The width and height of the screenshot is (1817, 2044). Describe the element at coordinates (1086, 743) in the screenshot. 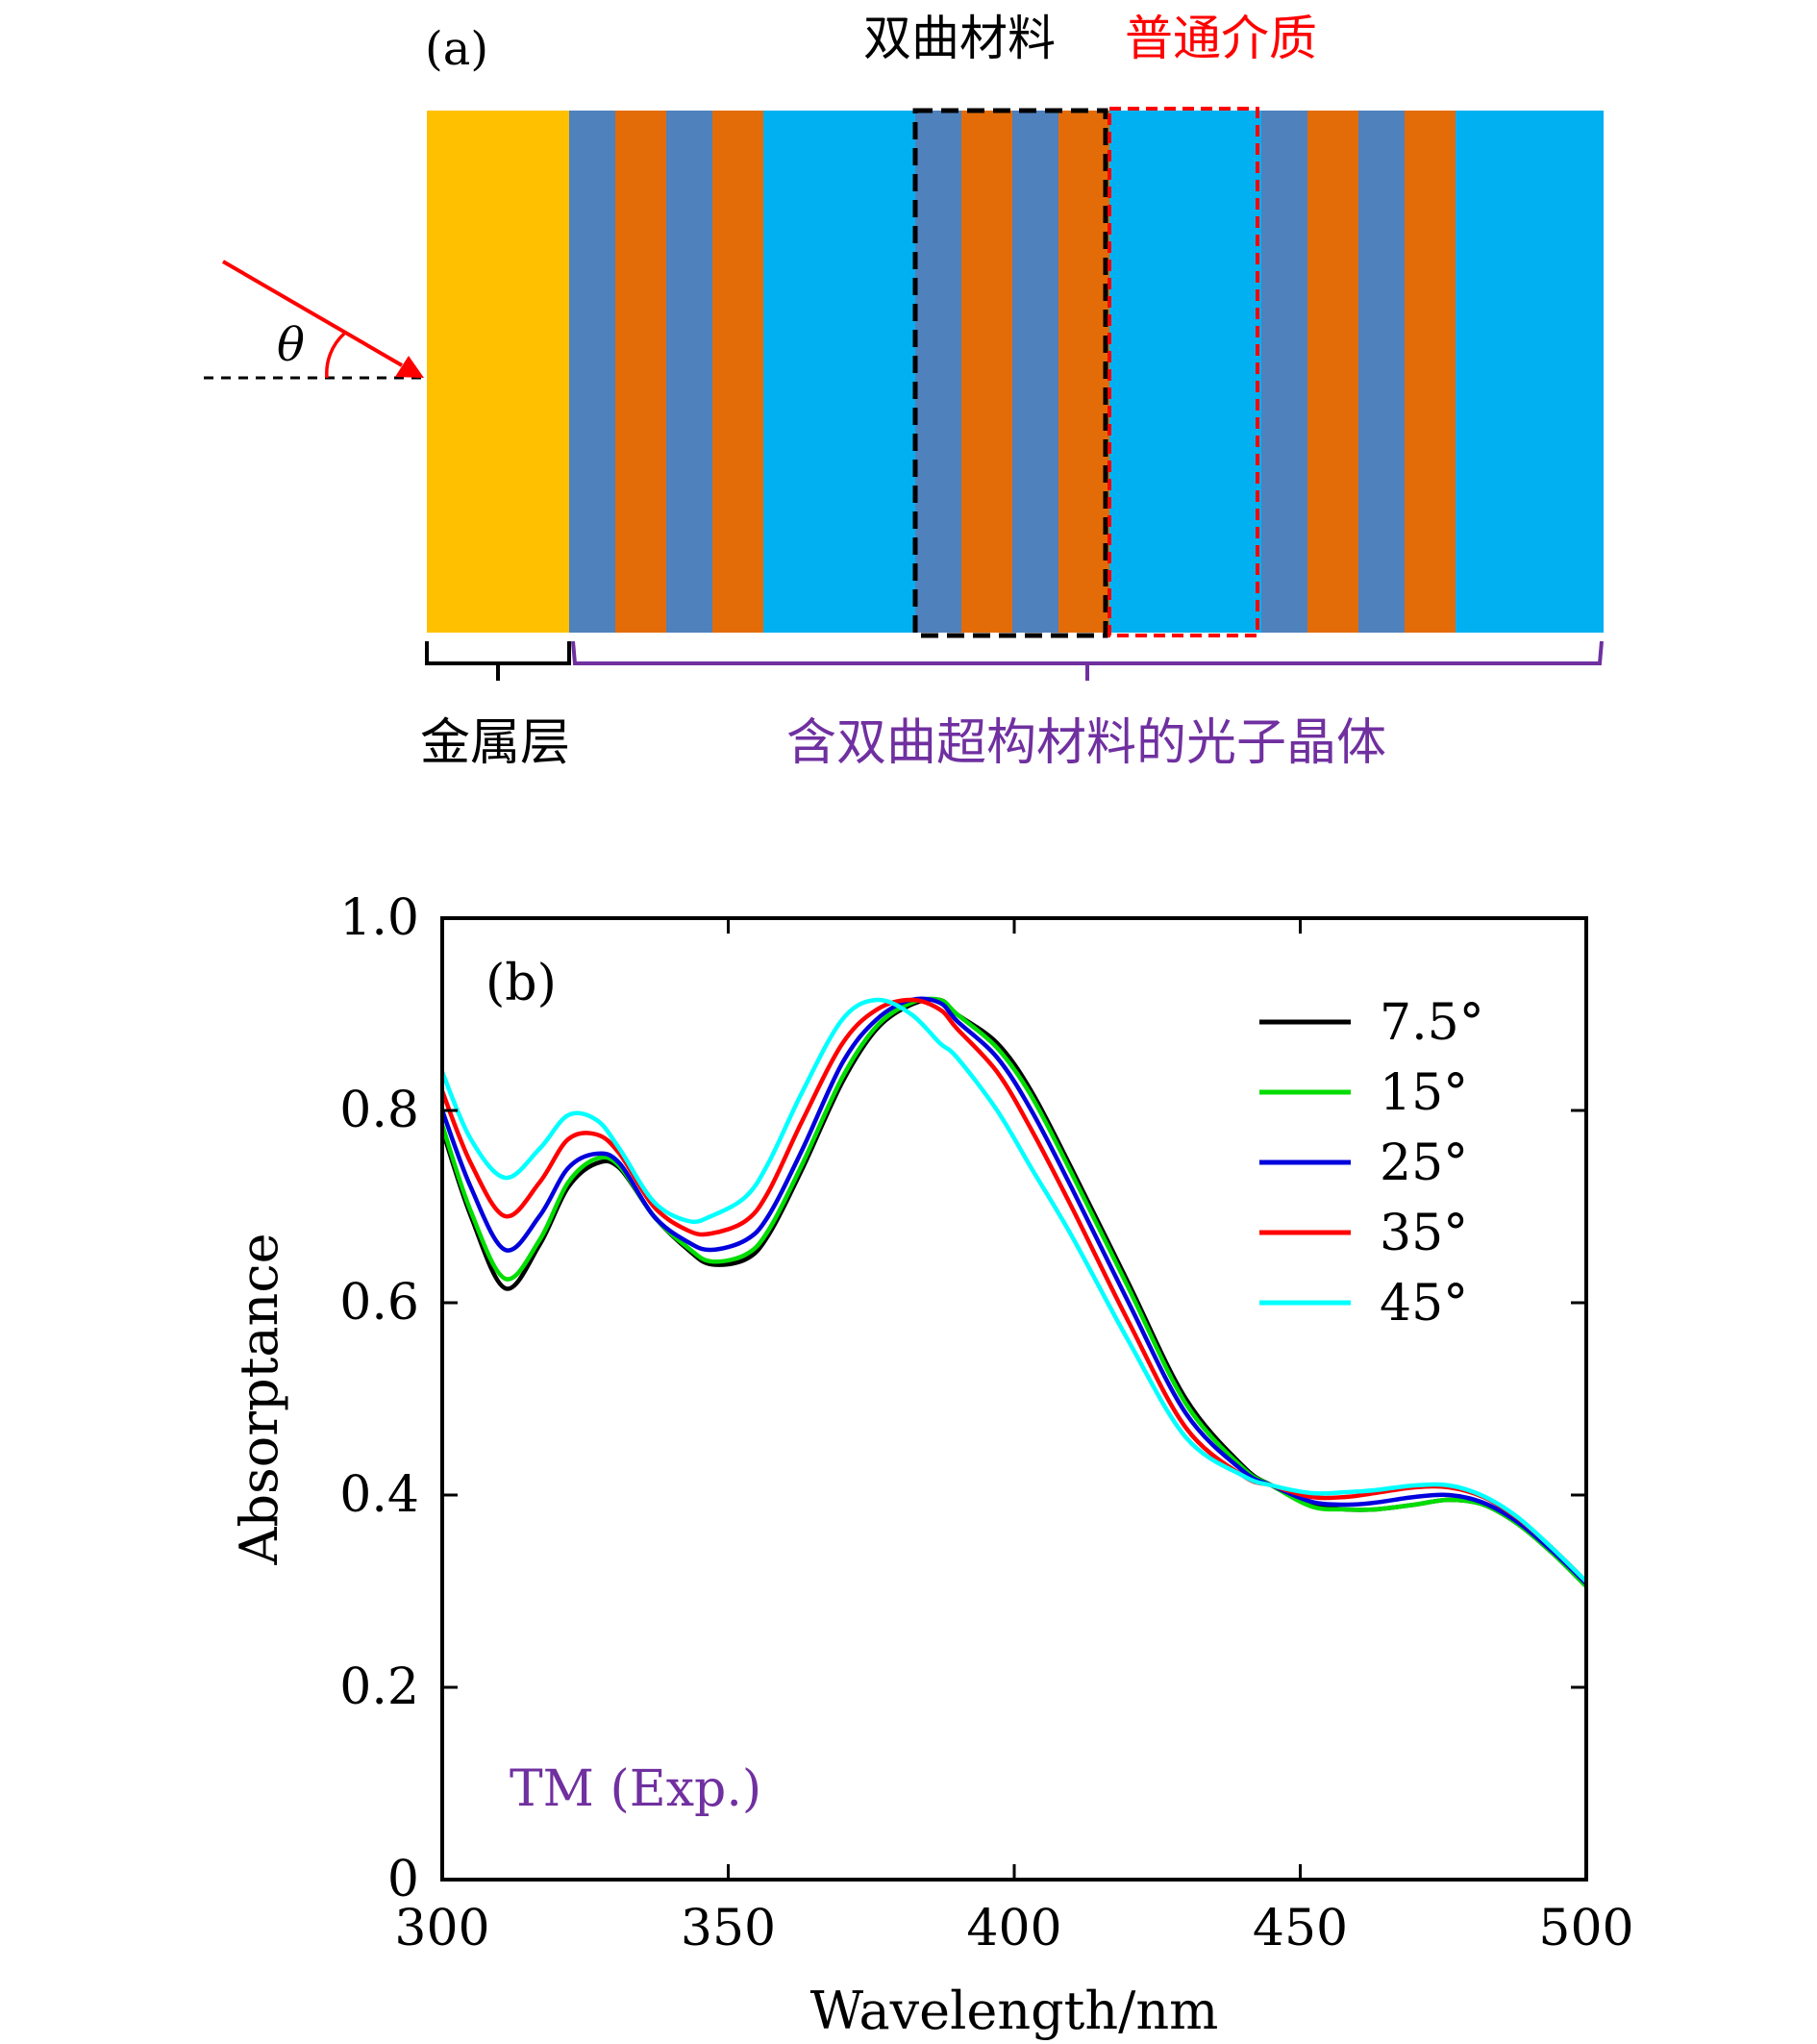

I see `photonic-crystal-label: 含双曲超构材料的光子晶体` at that location.